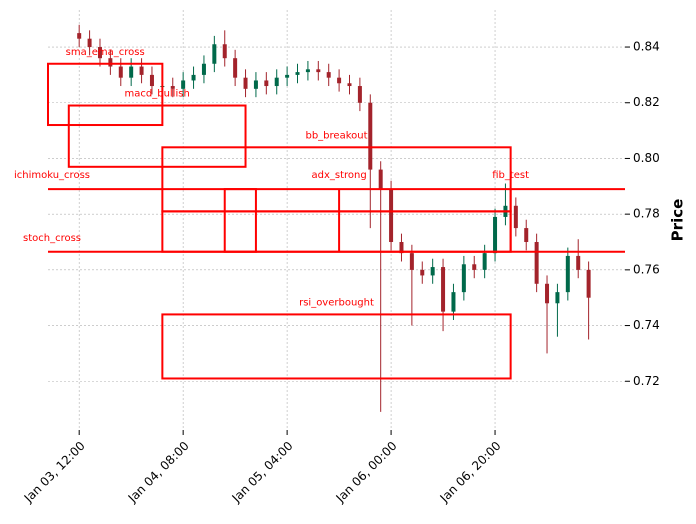  What do you see at coordinates (158, 472) in the screenshot?
I see `x-tick-label: Jan 04, 08:00` at bounding box center [158, 472].